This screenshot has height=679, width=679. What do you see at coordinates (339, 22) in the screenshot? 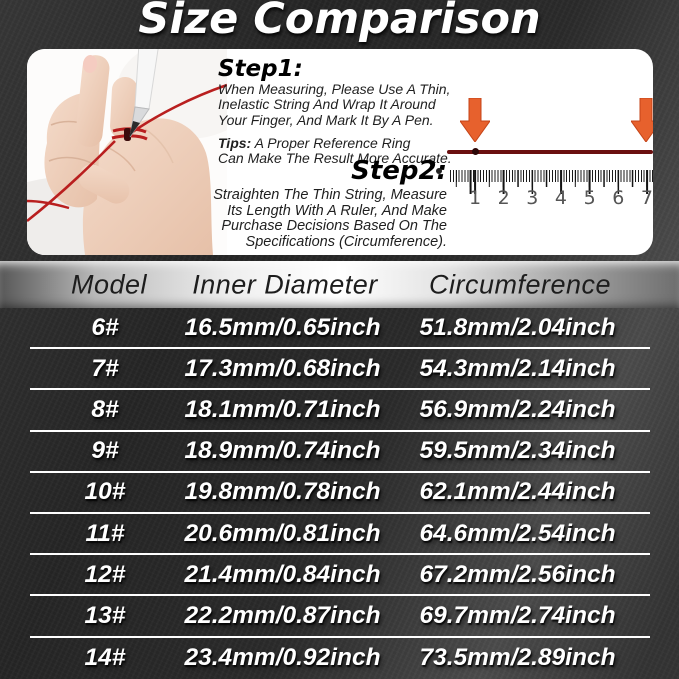
I see `page-title: Size Comparison` at bounding box center [339, 22].